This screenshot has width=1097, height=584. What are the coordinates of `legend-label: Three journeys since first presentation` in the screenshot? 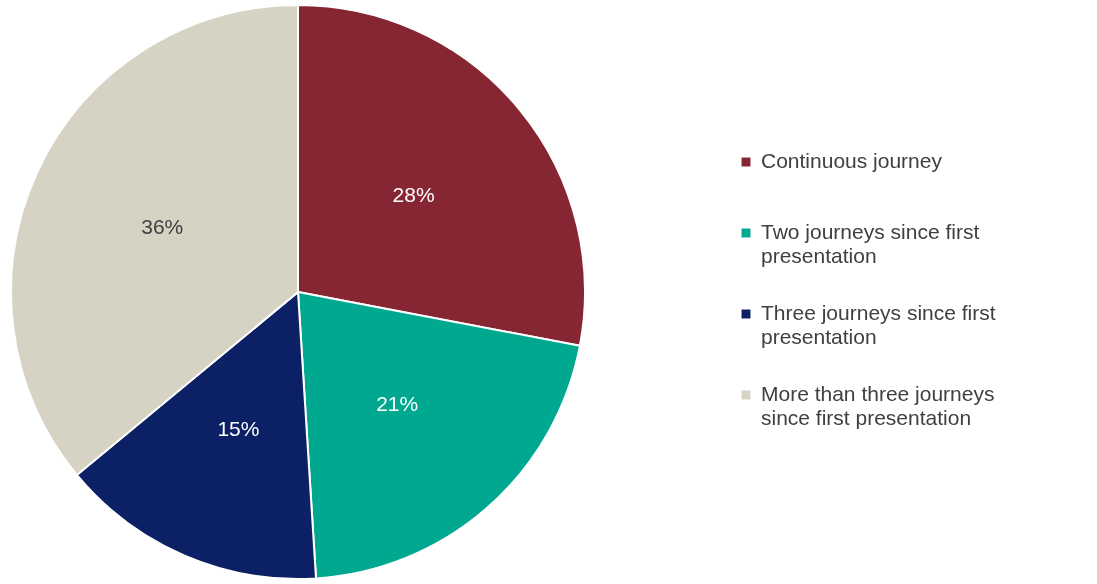 It's located at (878, 324).